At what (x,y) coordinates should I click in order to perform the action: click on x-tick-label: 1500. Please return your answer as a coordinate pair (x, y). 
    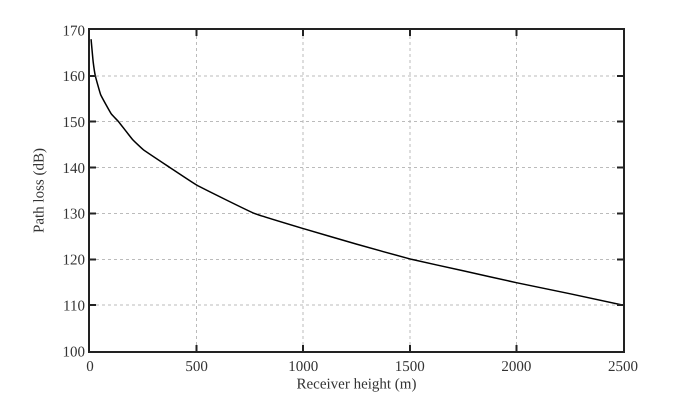
    Looking at the image, I should click on (409, 367).